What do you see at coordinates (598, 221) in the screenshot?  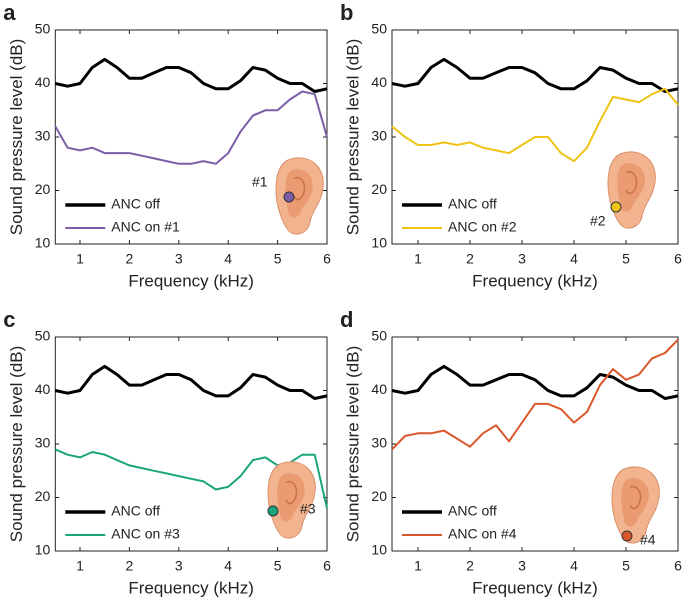 I see `annotation: #2` at bounding box center [598, 221].